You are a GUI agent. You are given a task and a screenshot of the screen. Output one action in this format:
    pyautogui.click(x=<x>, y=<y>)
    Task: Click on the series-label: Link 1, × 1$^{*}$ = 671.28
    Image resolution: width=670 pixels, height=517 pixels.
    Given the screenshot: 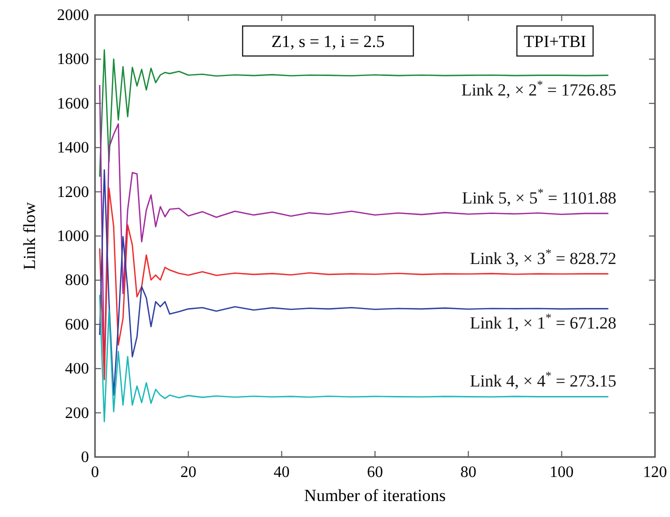 What is the action you would take?
    pyautogui.click(x=543, y=321)
    